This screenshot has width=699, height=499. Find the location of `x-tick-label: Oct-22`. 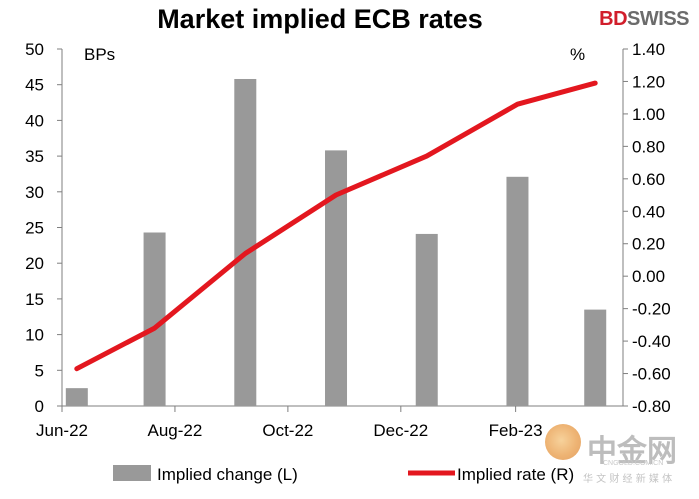

x-tick-label: Oct-22 is located at coordinates (287, 430).